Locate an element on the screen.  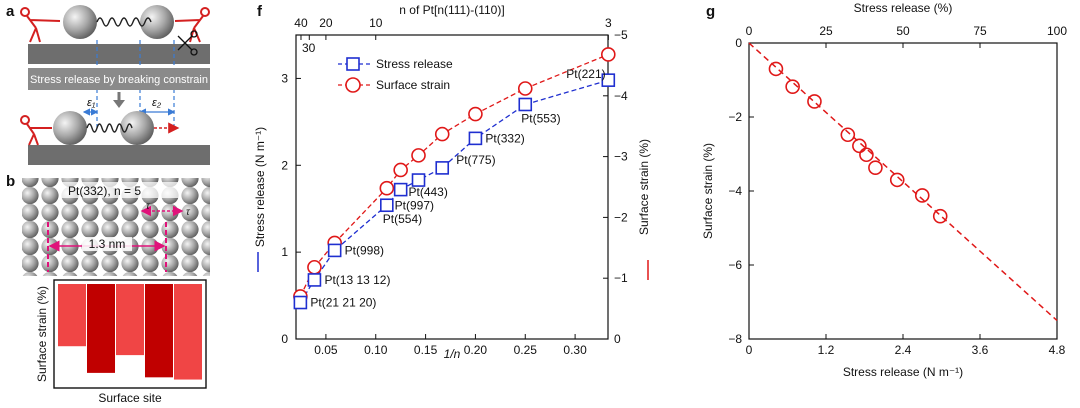
panel-g-xlabel: Stress release (N m⁻¹) is located at coordinates (903, 372).